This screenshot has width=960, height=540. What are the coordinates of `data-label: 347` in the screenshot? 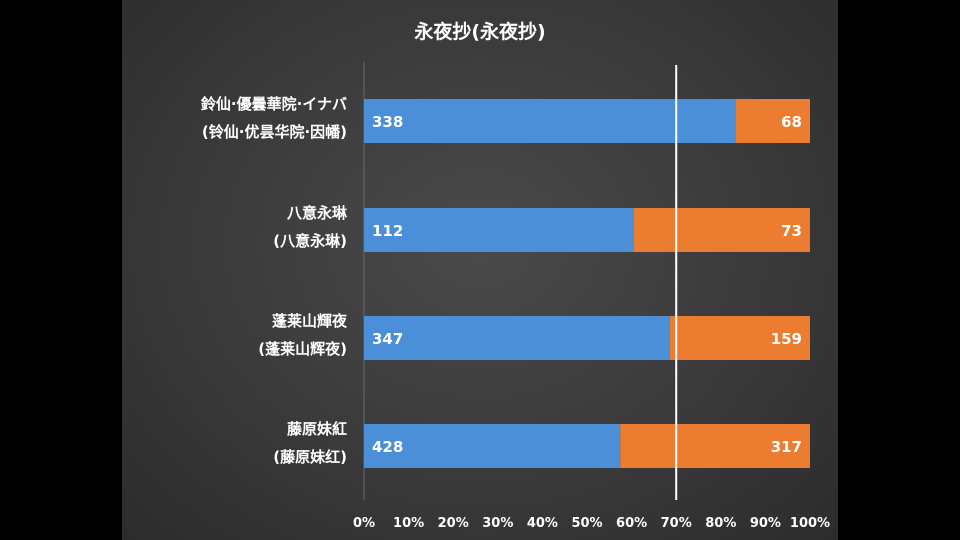 It's located at (387, 339).